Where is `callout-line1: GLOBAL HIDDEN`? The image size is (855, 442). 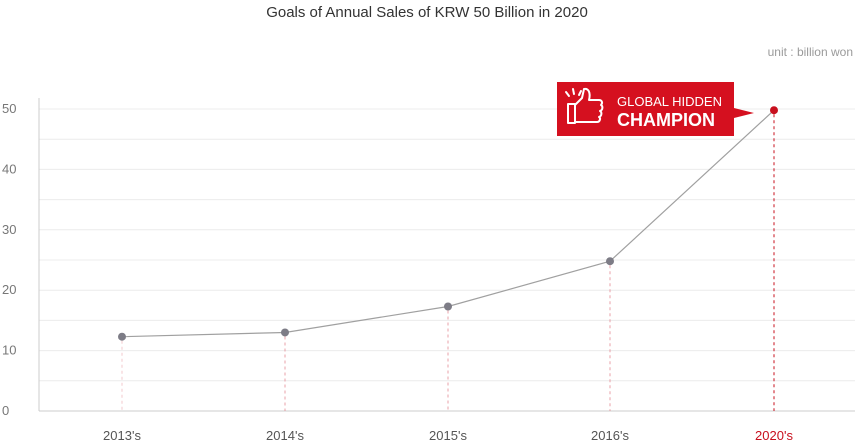 callout-line1: GLOBAL HIDDEN is located at coordinates (669, 101).